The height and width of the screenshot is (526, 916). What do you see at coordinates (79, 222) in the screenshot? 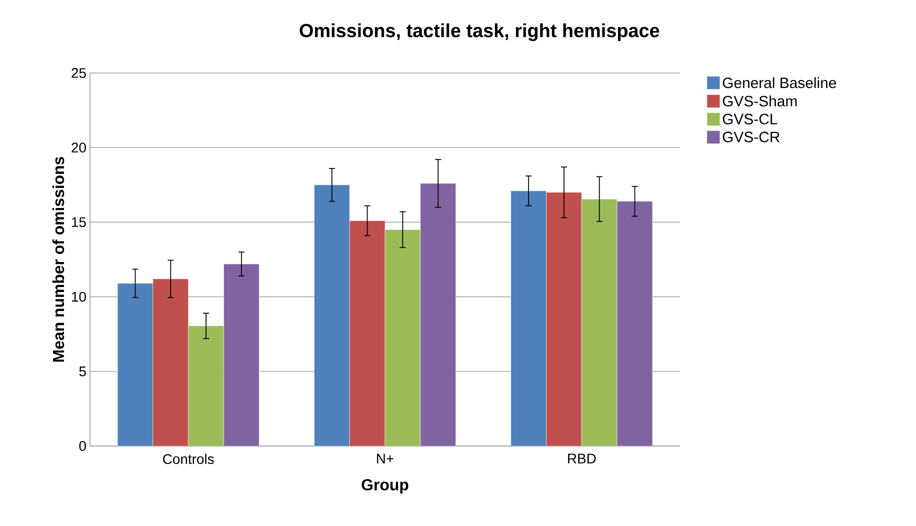
I see `y-tick-label: 15` at bounding box center [79, 222].